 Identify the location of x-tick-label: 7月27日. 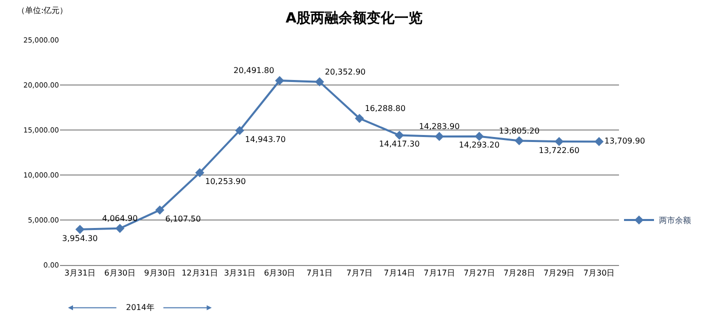
(479, 273).